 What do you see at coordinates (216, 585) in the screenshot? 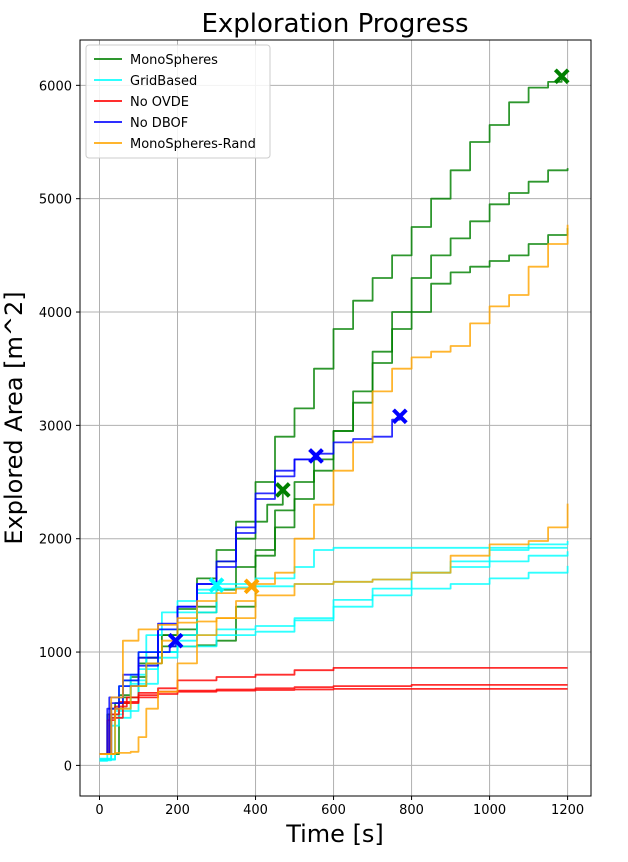
I see `gridbased-end-marker` at bounding box center [216, 585].